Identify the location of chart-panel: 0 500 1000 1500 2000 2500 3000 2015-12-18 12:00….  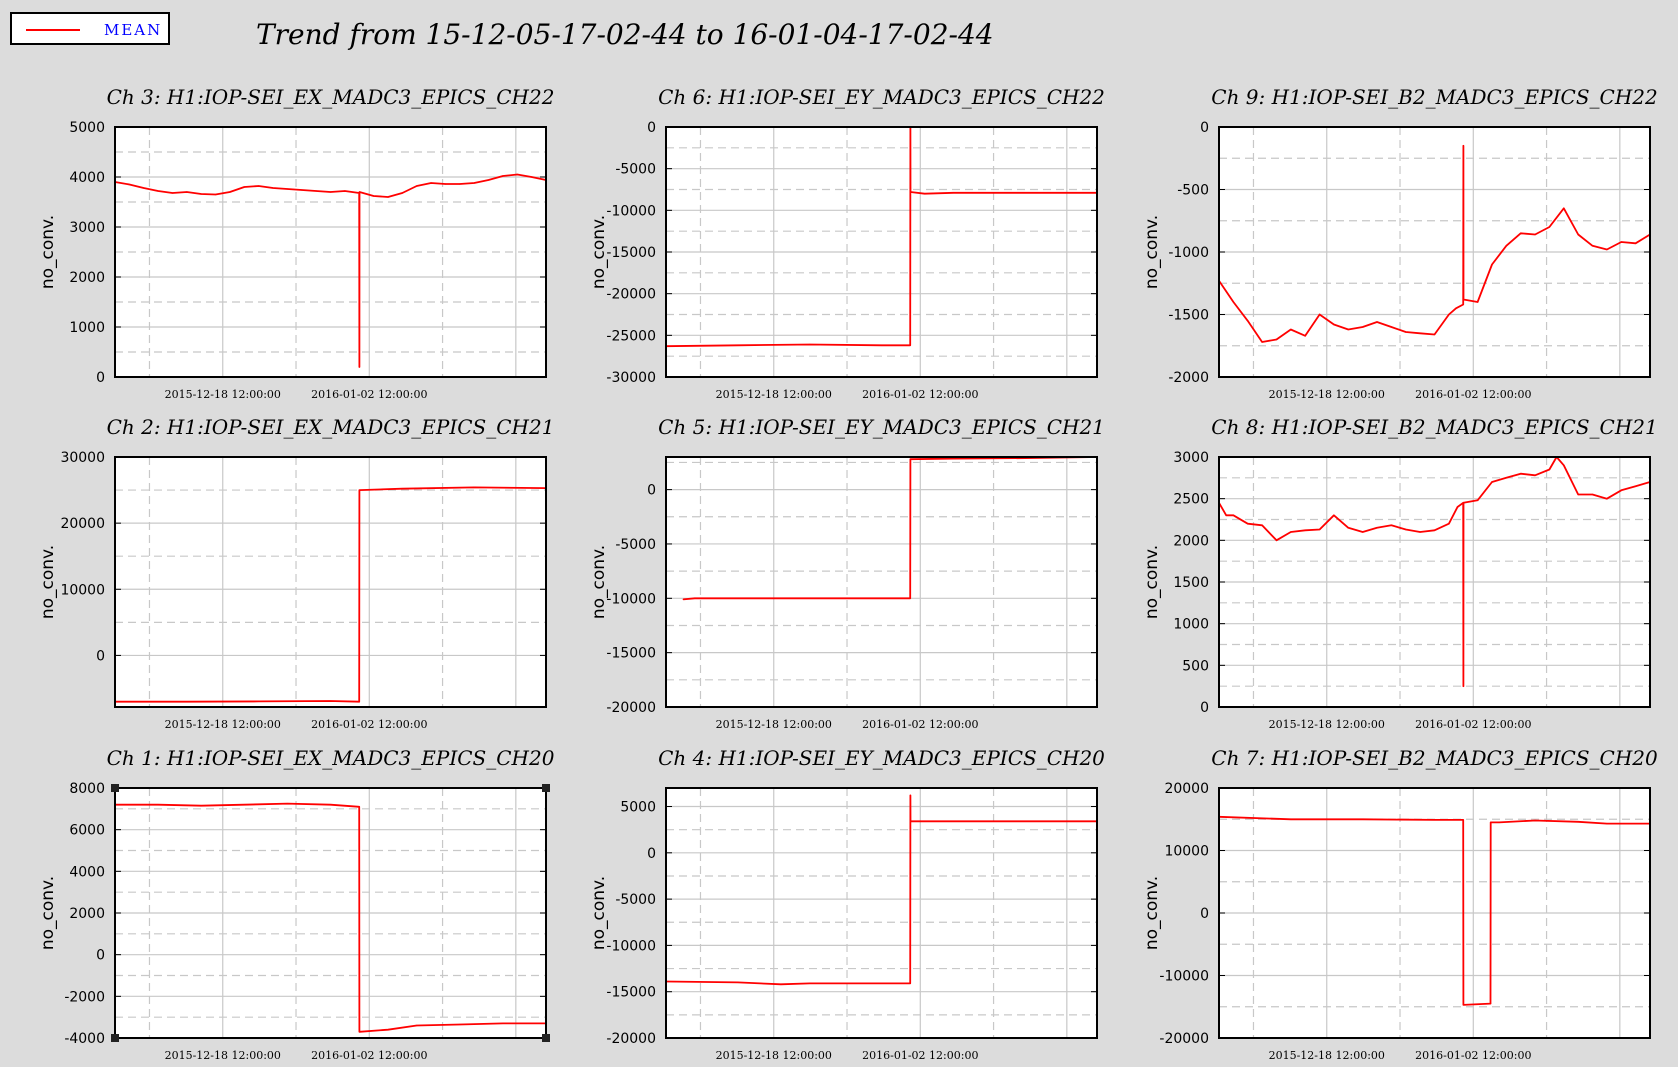
(1400, 573).